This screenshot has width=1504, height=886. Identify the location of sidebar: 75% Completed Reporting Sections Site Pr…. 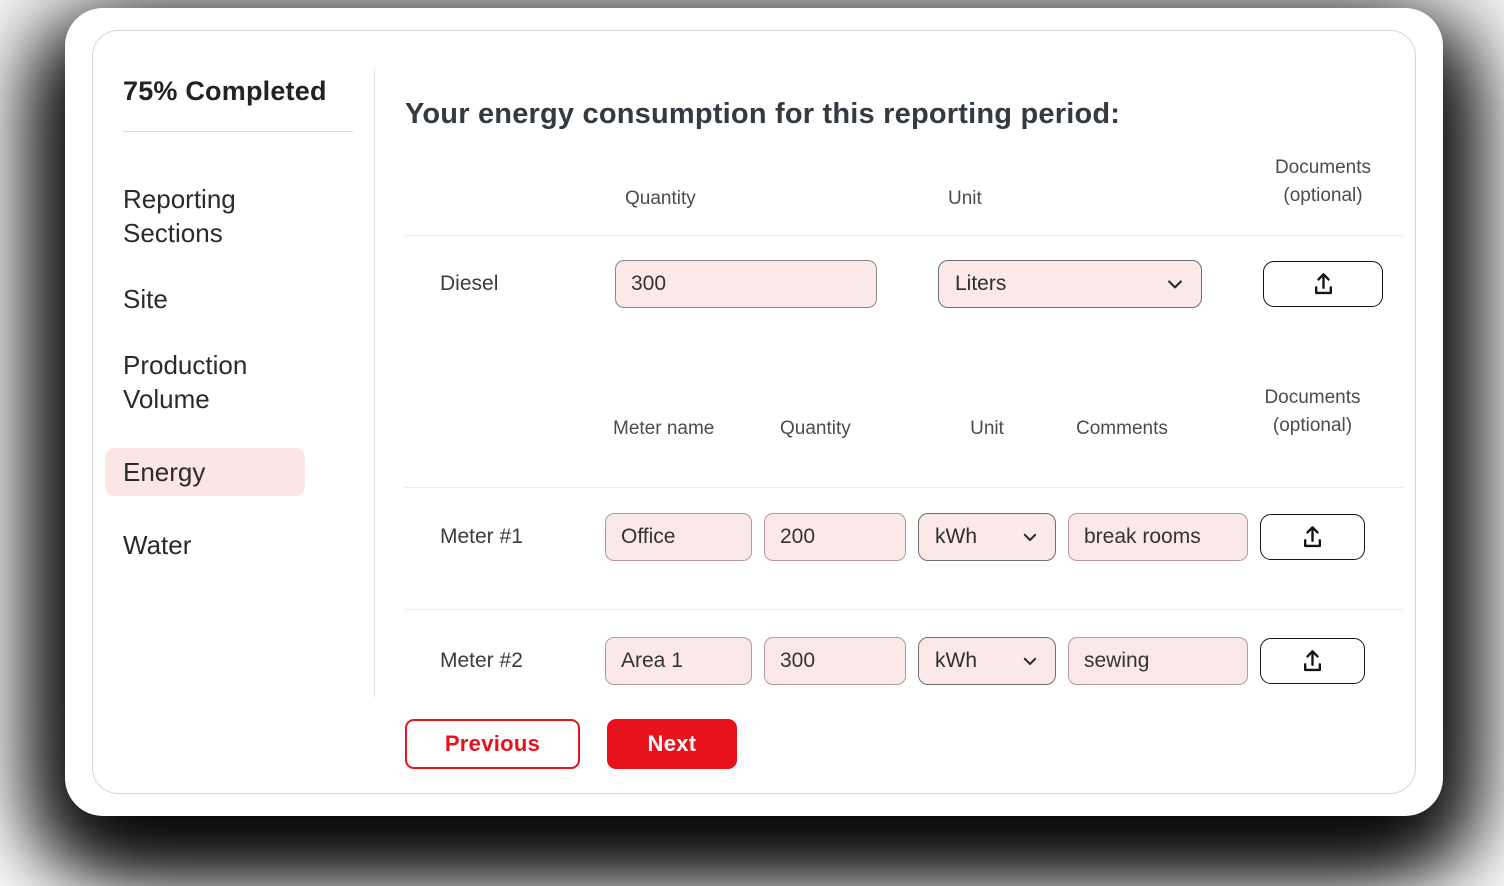
(230, 335).